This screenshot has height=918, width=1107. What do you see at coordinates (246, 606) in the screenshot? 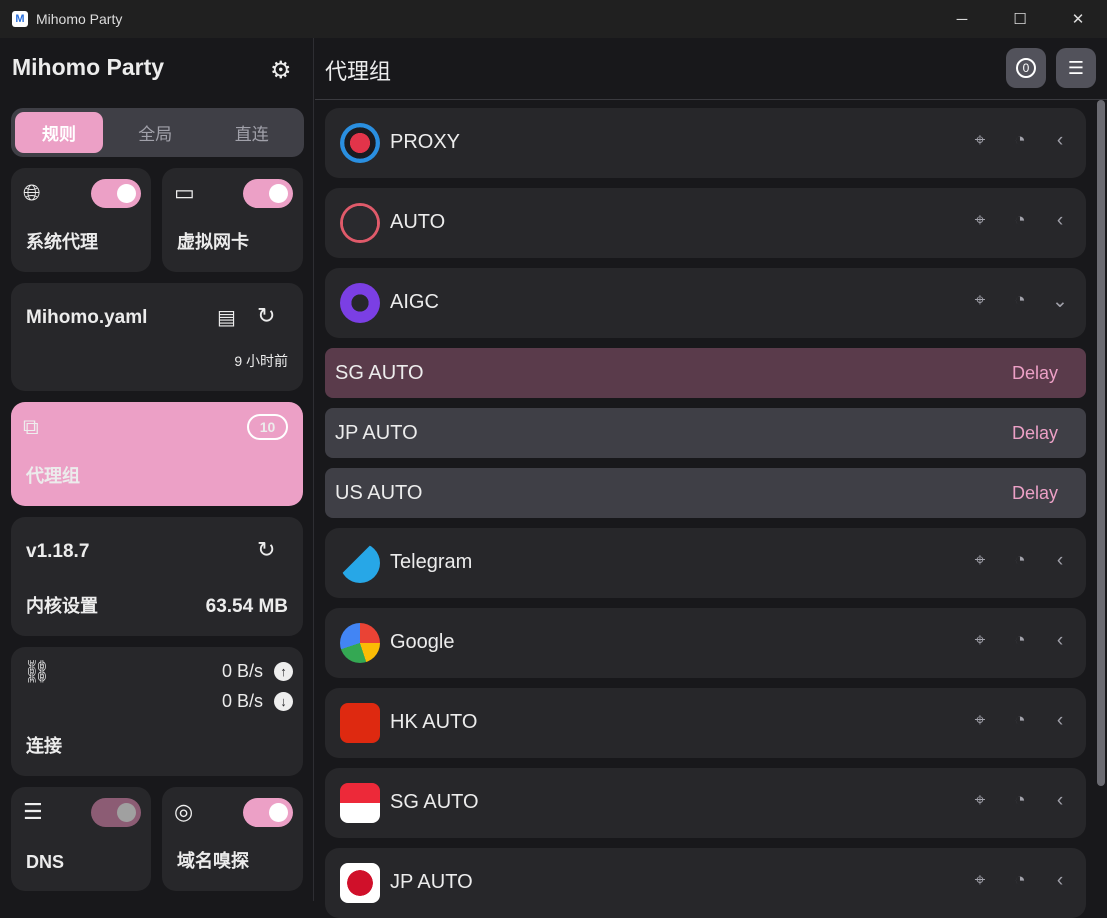
I see `core-memory: 63.54 MB` at bounding box center [246, 606].